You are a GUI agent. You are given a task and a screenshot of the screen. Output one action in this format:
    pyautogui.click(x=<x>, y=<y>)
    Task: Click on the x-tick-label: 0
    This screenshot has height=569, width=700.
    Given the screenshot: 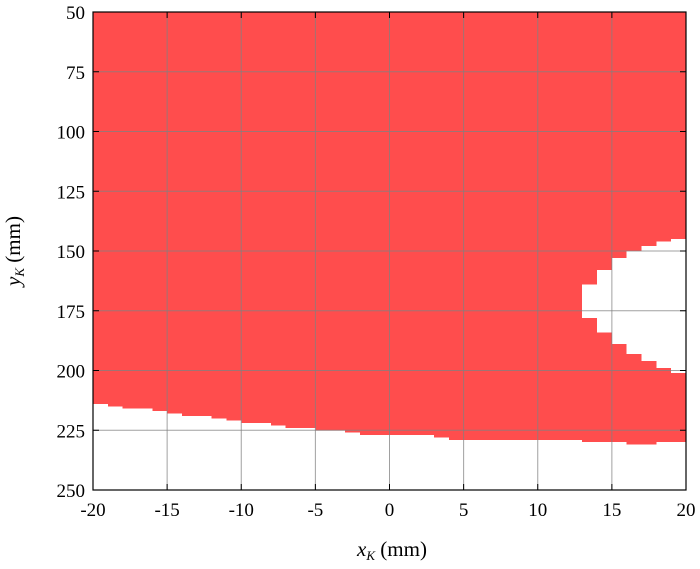 What is the action you would take?
    pyautogui.click(x=390, y=510)
    